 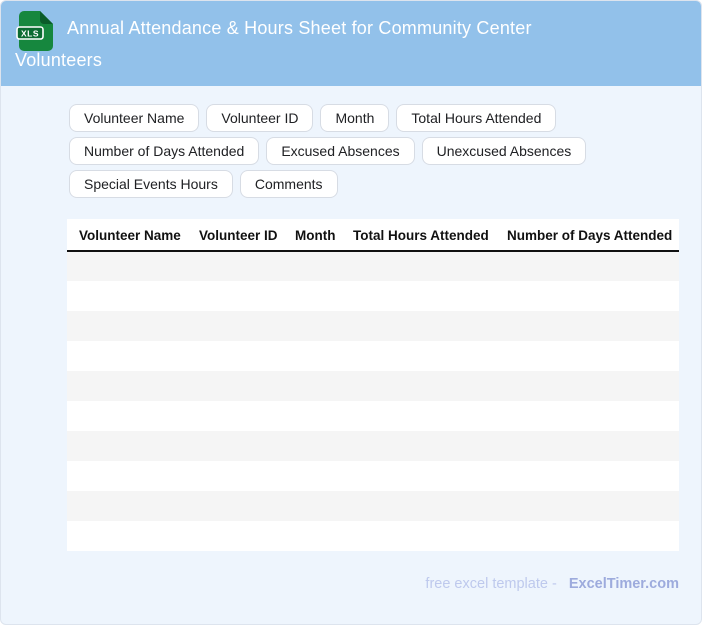 What do you see at coordinates (476, 118) in the screenshot?
I see `field-chip: Total Hours Attended` at bounding box center [476, 118].